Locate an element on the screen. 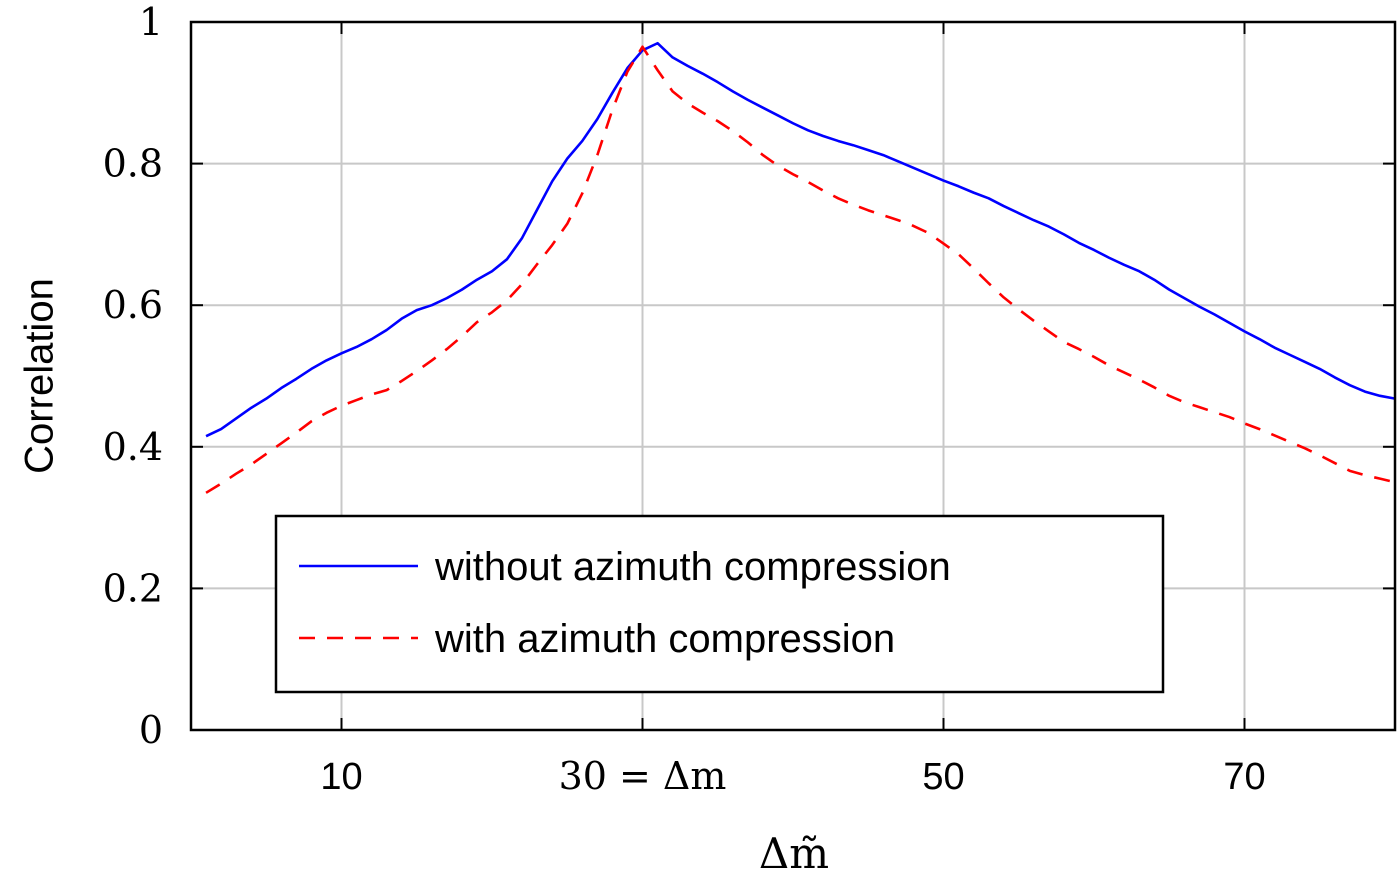 The image size is (1400, 882). y-tick-label: 1 is located at coordinates (151, 22).